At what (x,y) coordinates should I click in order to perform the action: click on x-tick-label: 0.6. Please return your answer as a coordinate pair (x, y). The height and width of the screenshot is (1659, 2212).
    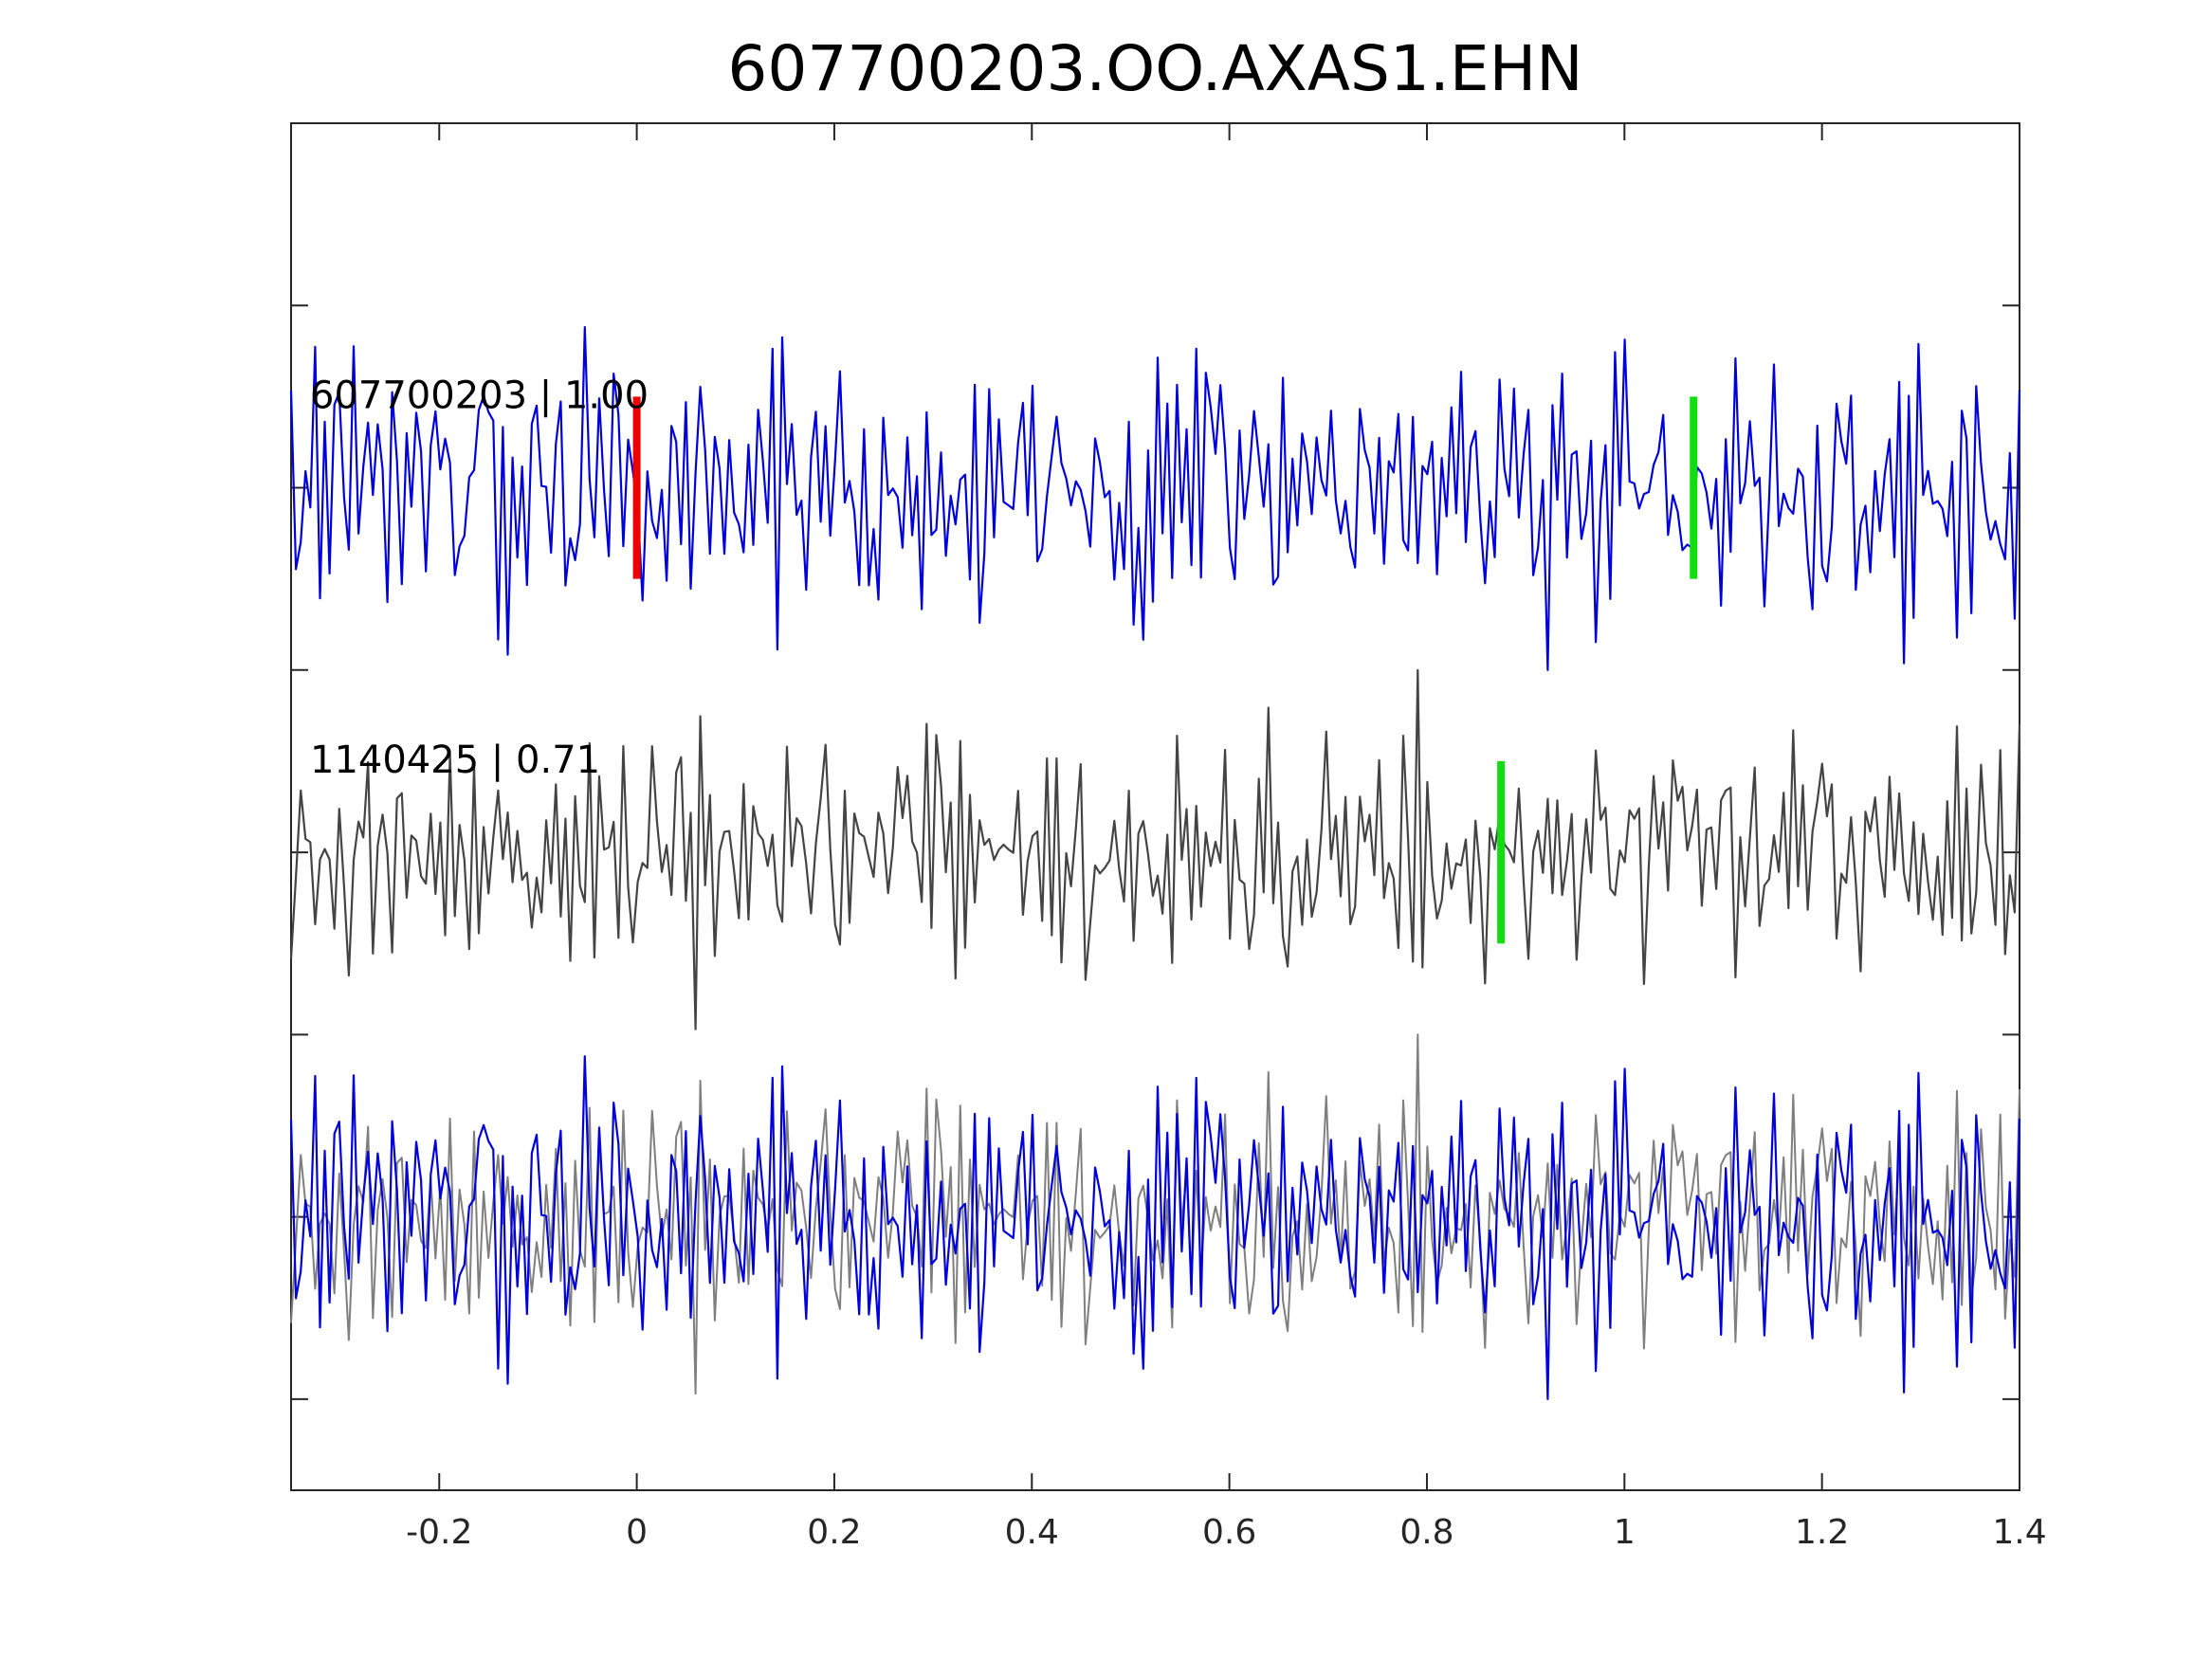
    Looking at the image, I should click on (1229, 1532).